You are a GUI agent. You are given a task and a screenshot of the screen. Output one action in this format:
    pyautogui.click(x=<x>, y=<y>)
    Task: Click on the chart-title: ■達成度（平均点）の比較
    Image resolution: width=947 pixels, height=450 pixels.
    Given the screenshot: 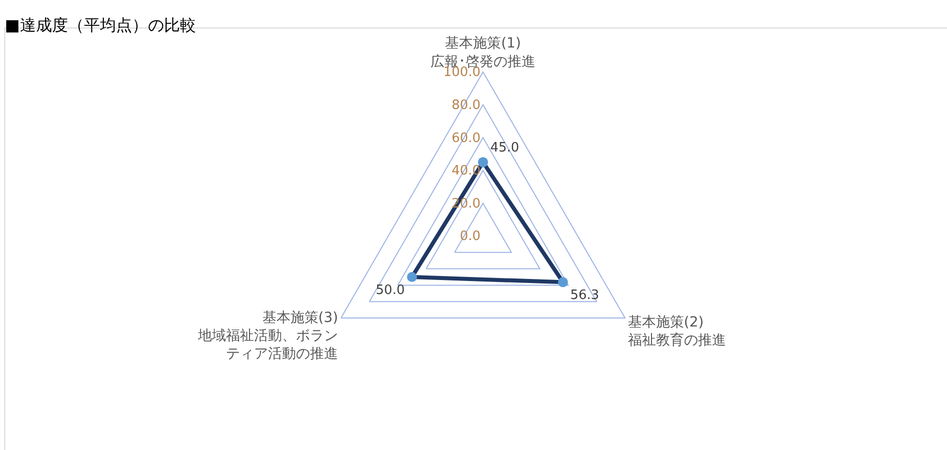 What is the action you would take?
    pyautogui.click(x=100, y=24)
    